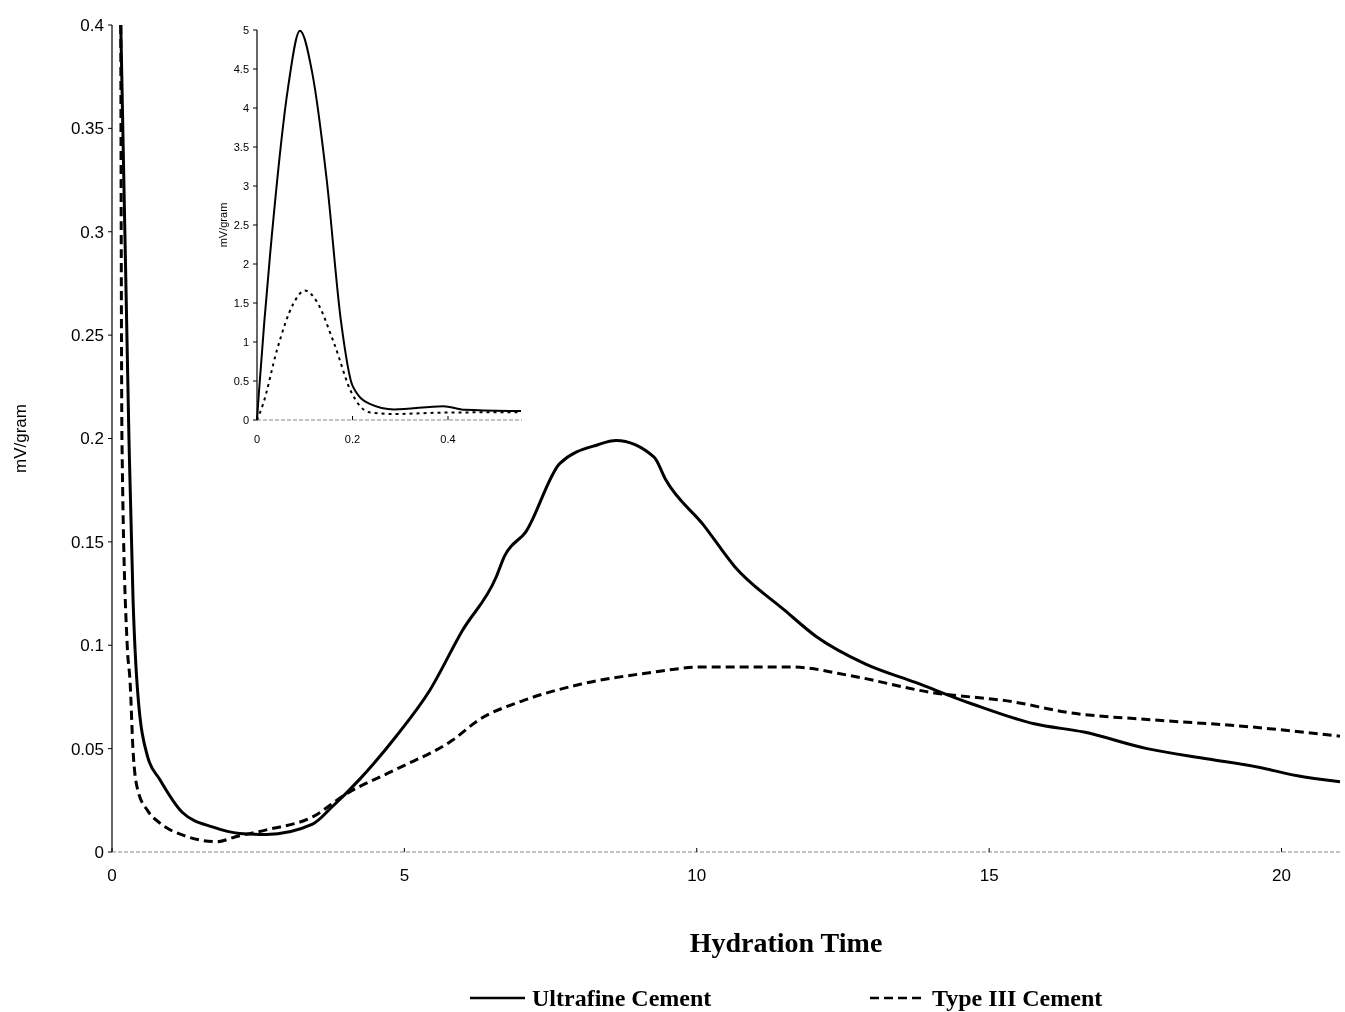  I want to click on y-tick-label: 4.5, so click(241, 68).